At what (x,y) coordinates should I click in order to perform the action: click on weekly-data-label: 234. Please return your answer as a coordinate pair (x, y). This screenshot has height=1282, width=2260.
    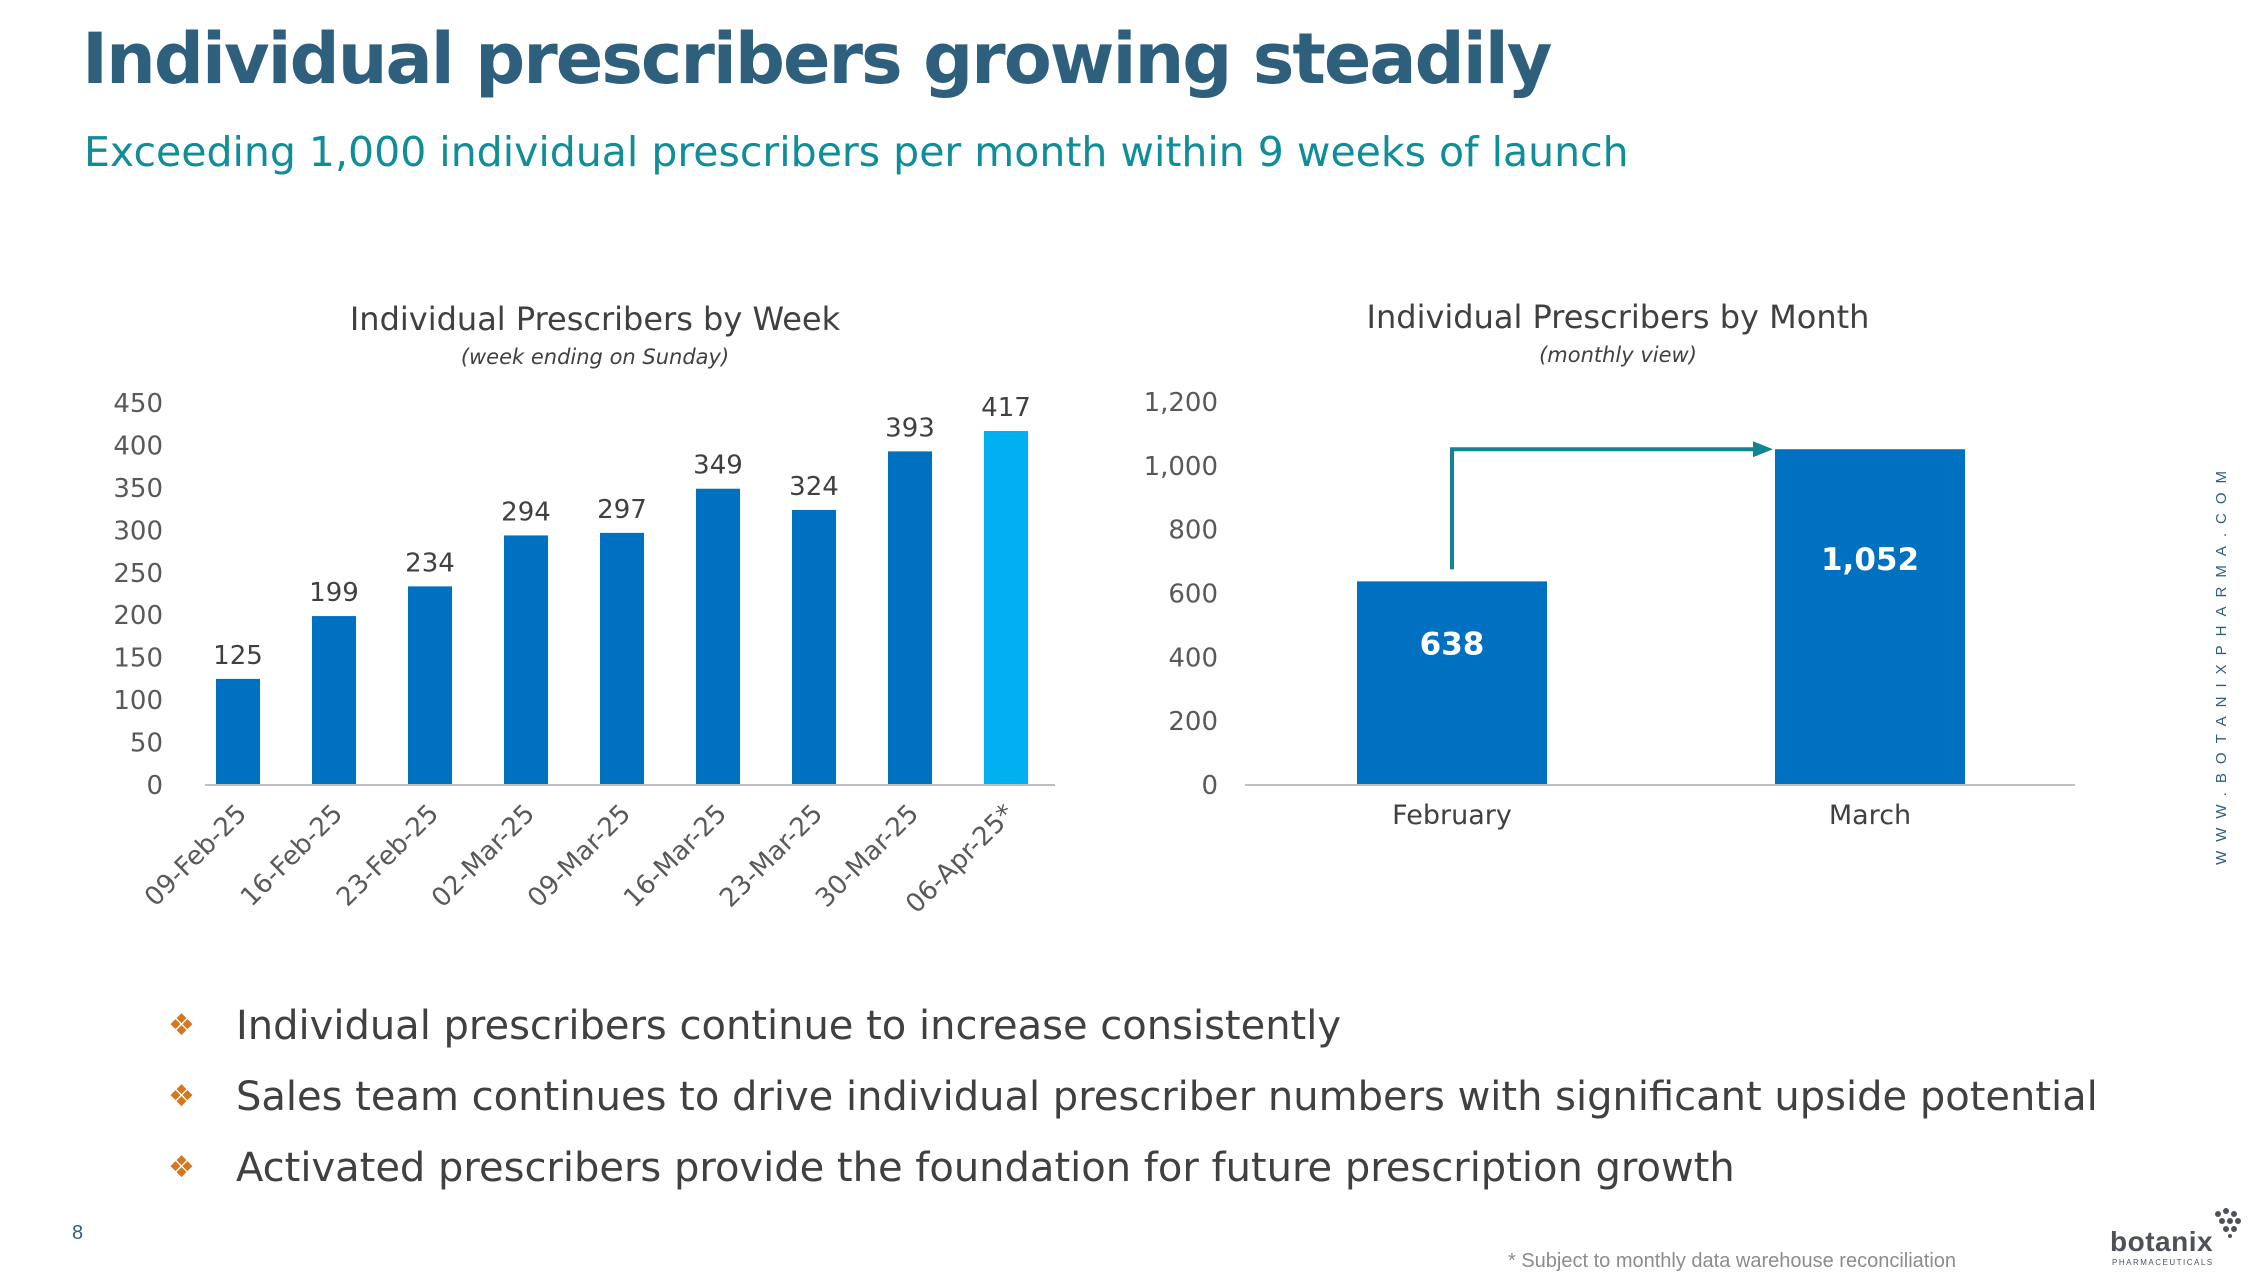
    Looking at the image, I should click on (430, 563).